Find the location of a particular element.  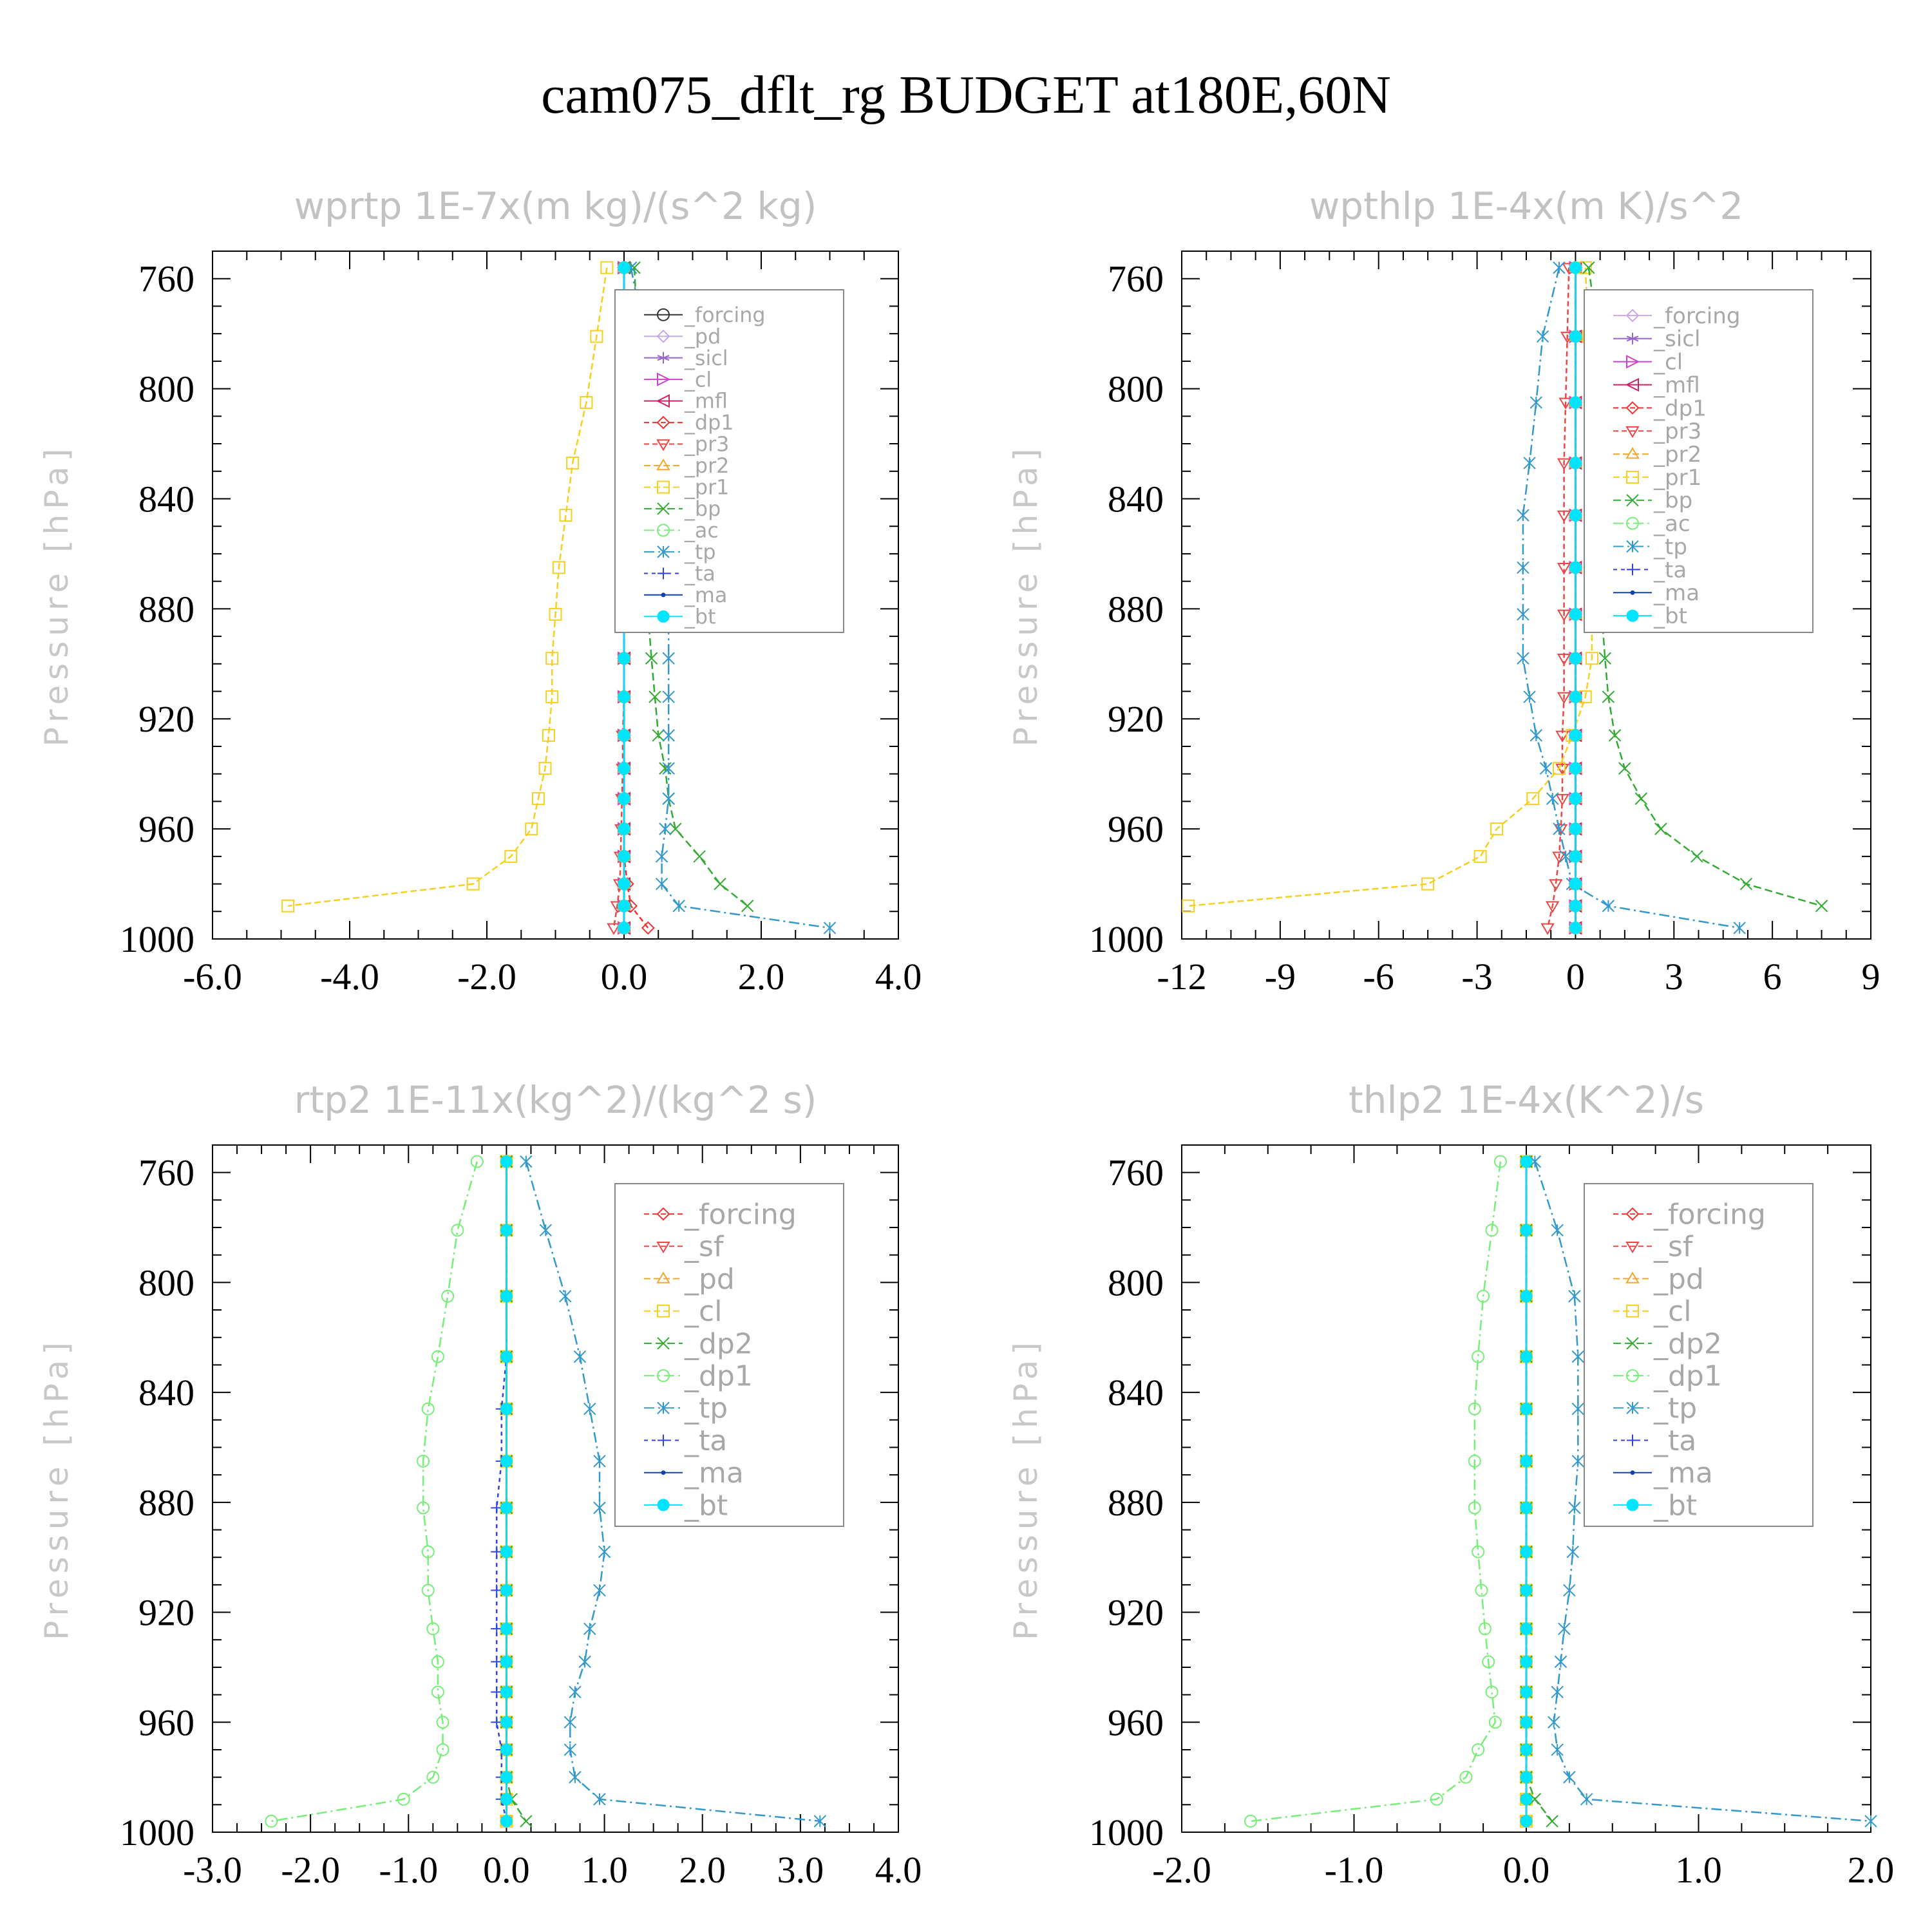

y-tick-label: 840 is located at coordinates (1136, 499).